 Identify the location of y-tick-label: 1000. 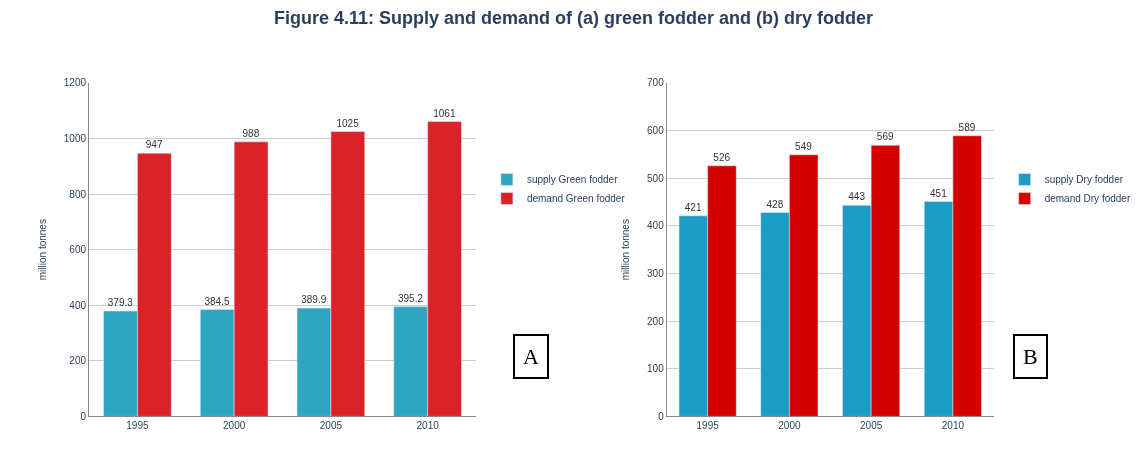
(75, 138).